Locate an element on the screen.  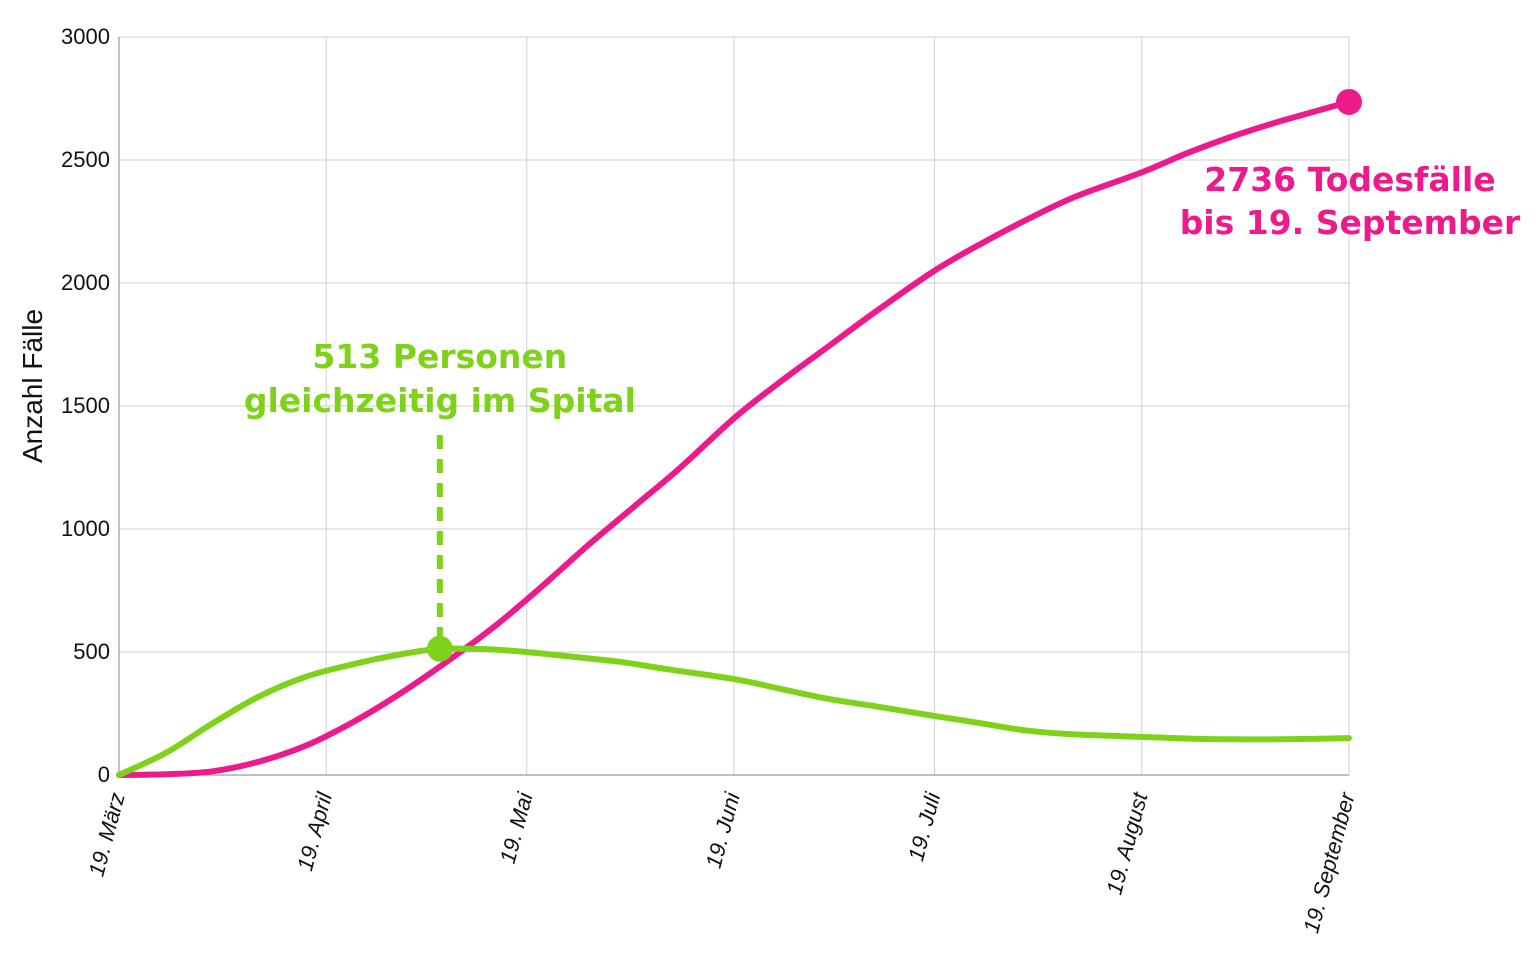
x-tick-label: 19. September is located at coordinates (1329, 861).